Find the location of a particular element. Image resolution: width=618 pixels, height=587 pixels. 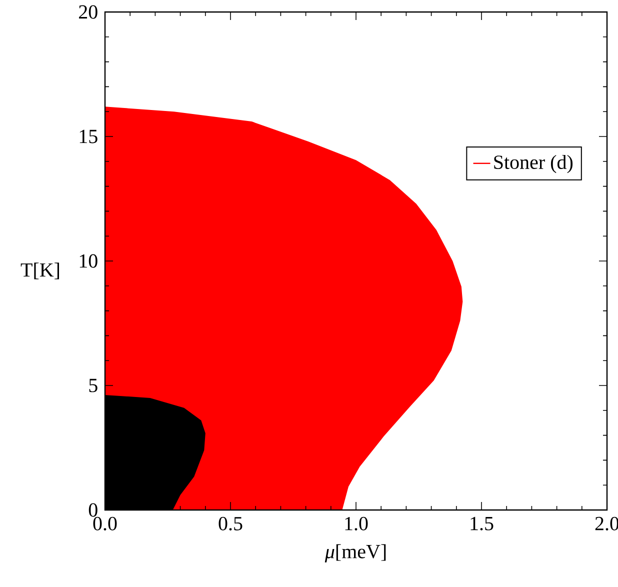

y-tick-label: 0 is located at coordinates (93, 510).